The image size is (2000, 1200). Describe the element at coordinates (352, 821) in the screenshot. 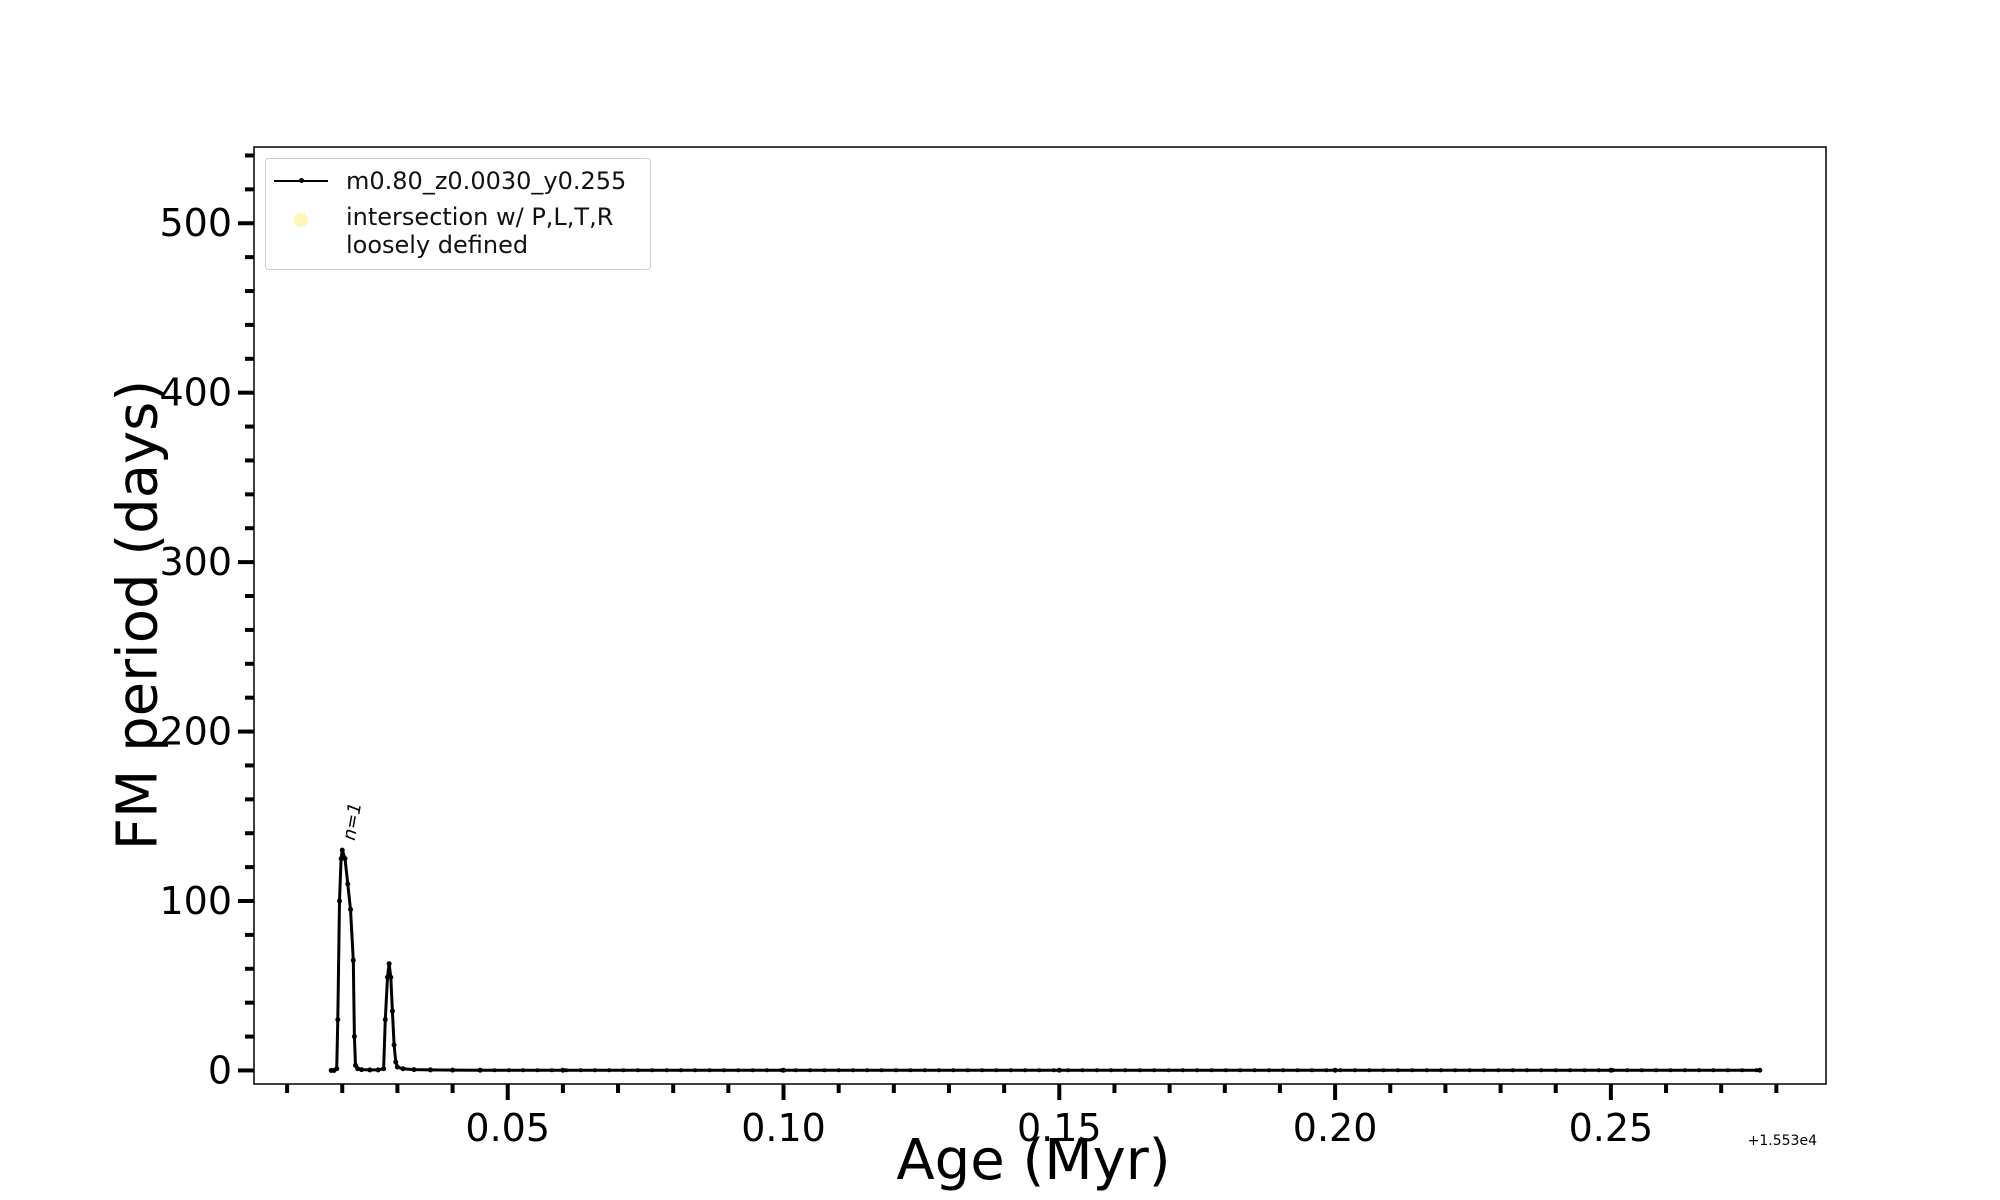

I see `peak-annotation: n=1` at that location.